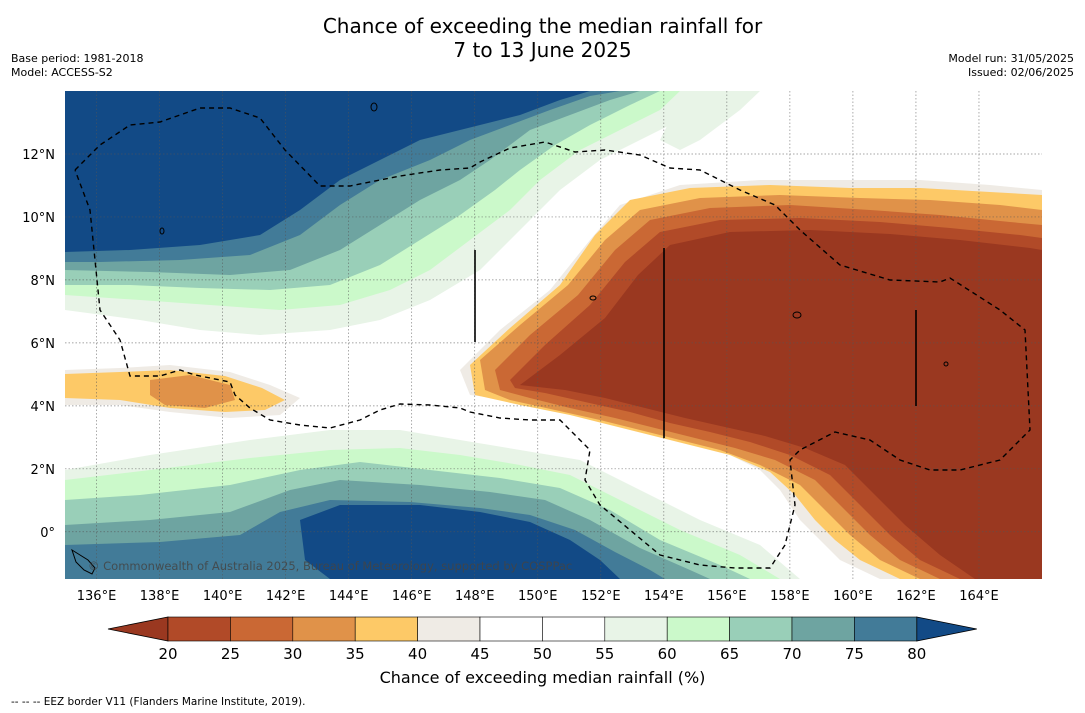  What do you see at coordinates (916, 654) in the screenshot?
I see `colorbar-tick-label: 80` at bounding box center [916, 654].